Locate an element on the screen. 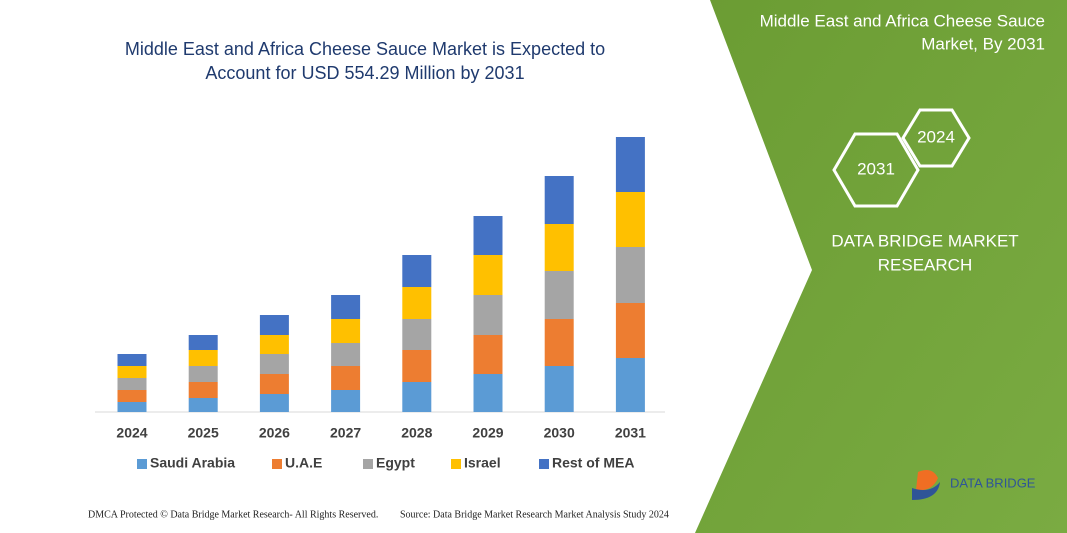 This screenshot has height=533, width=1067. logo-text: DATA BRIDGE is located at coordinates (993, 482).